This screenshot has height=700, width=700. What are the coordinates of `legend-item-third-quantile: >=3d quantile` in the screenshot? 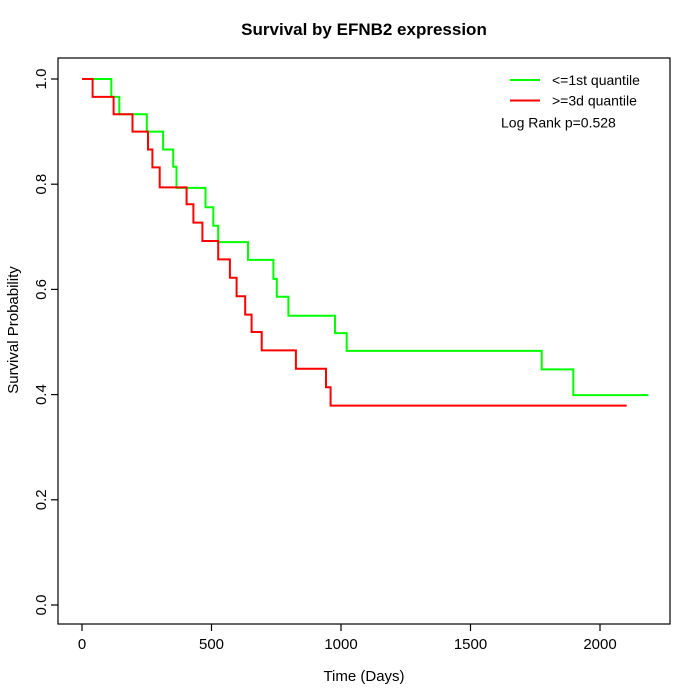 It's located at (573, 101).